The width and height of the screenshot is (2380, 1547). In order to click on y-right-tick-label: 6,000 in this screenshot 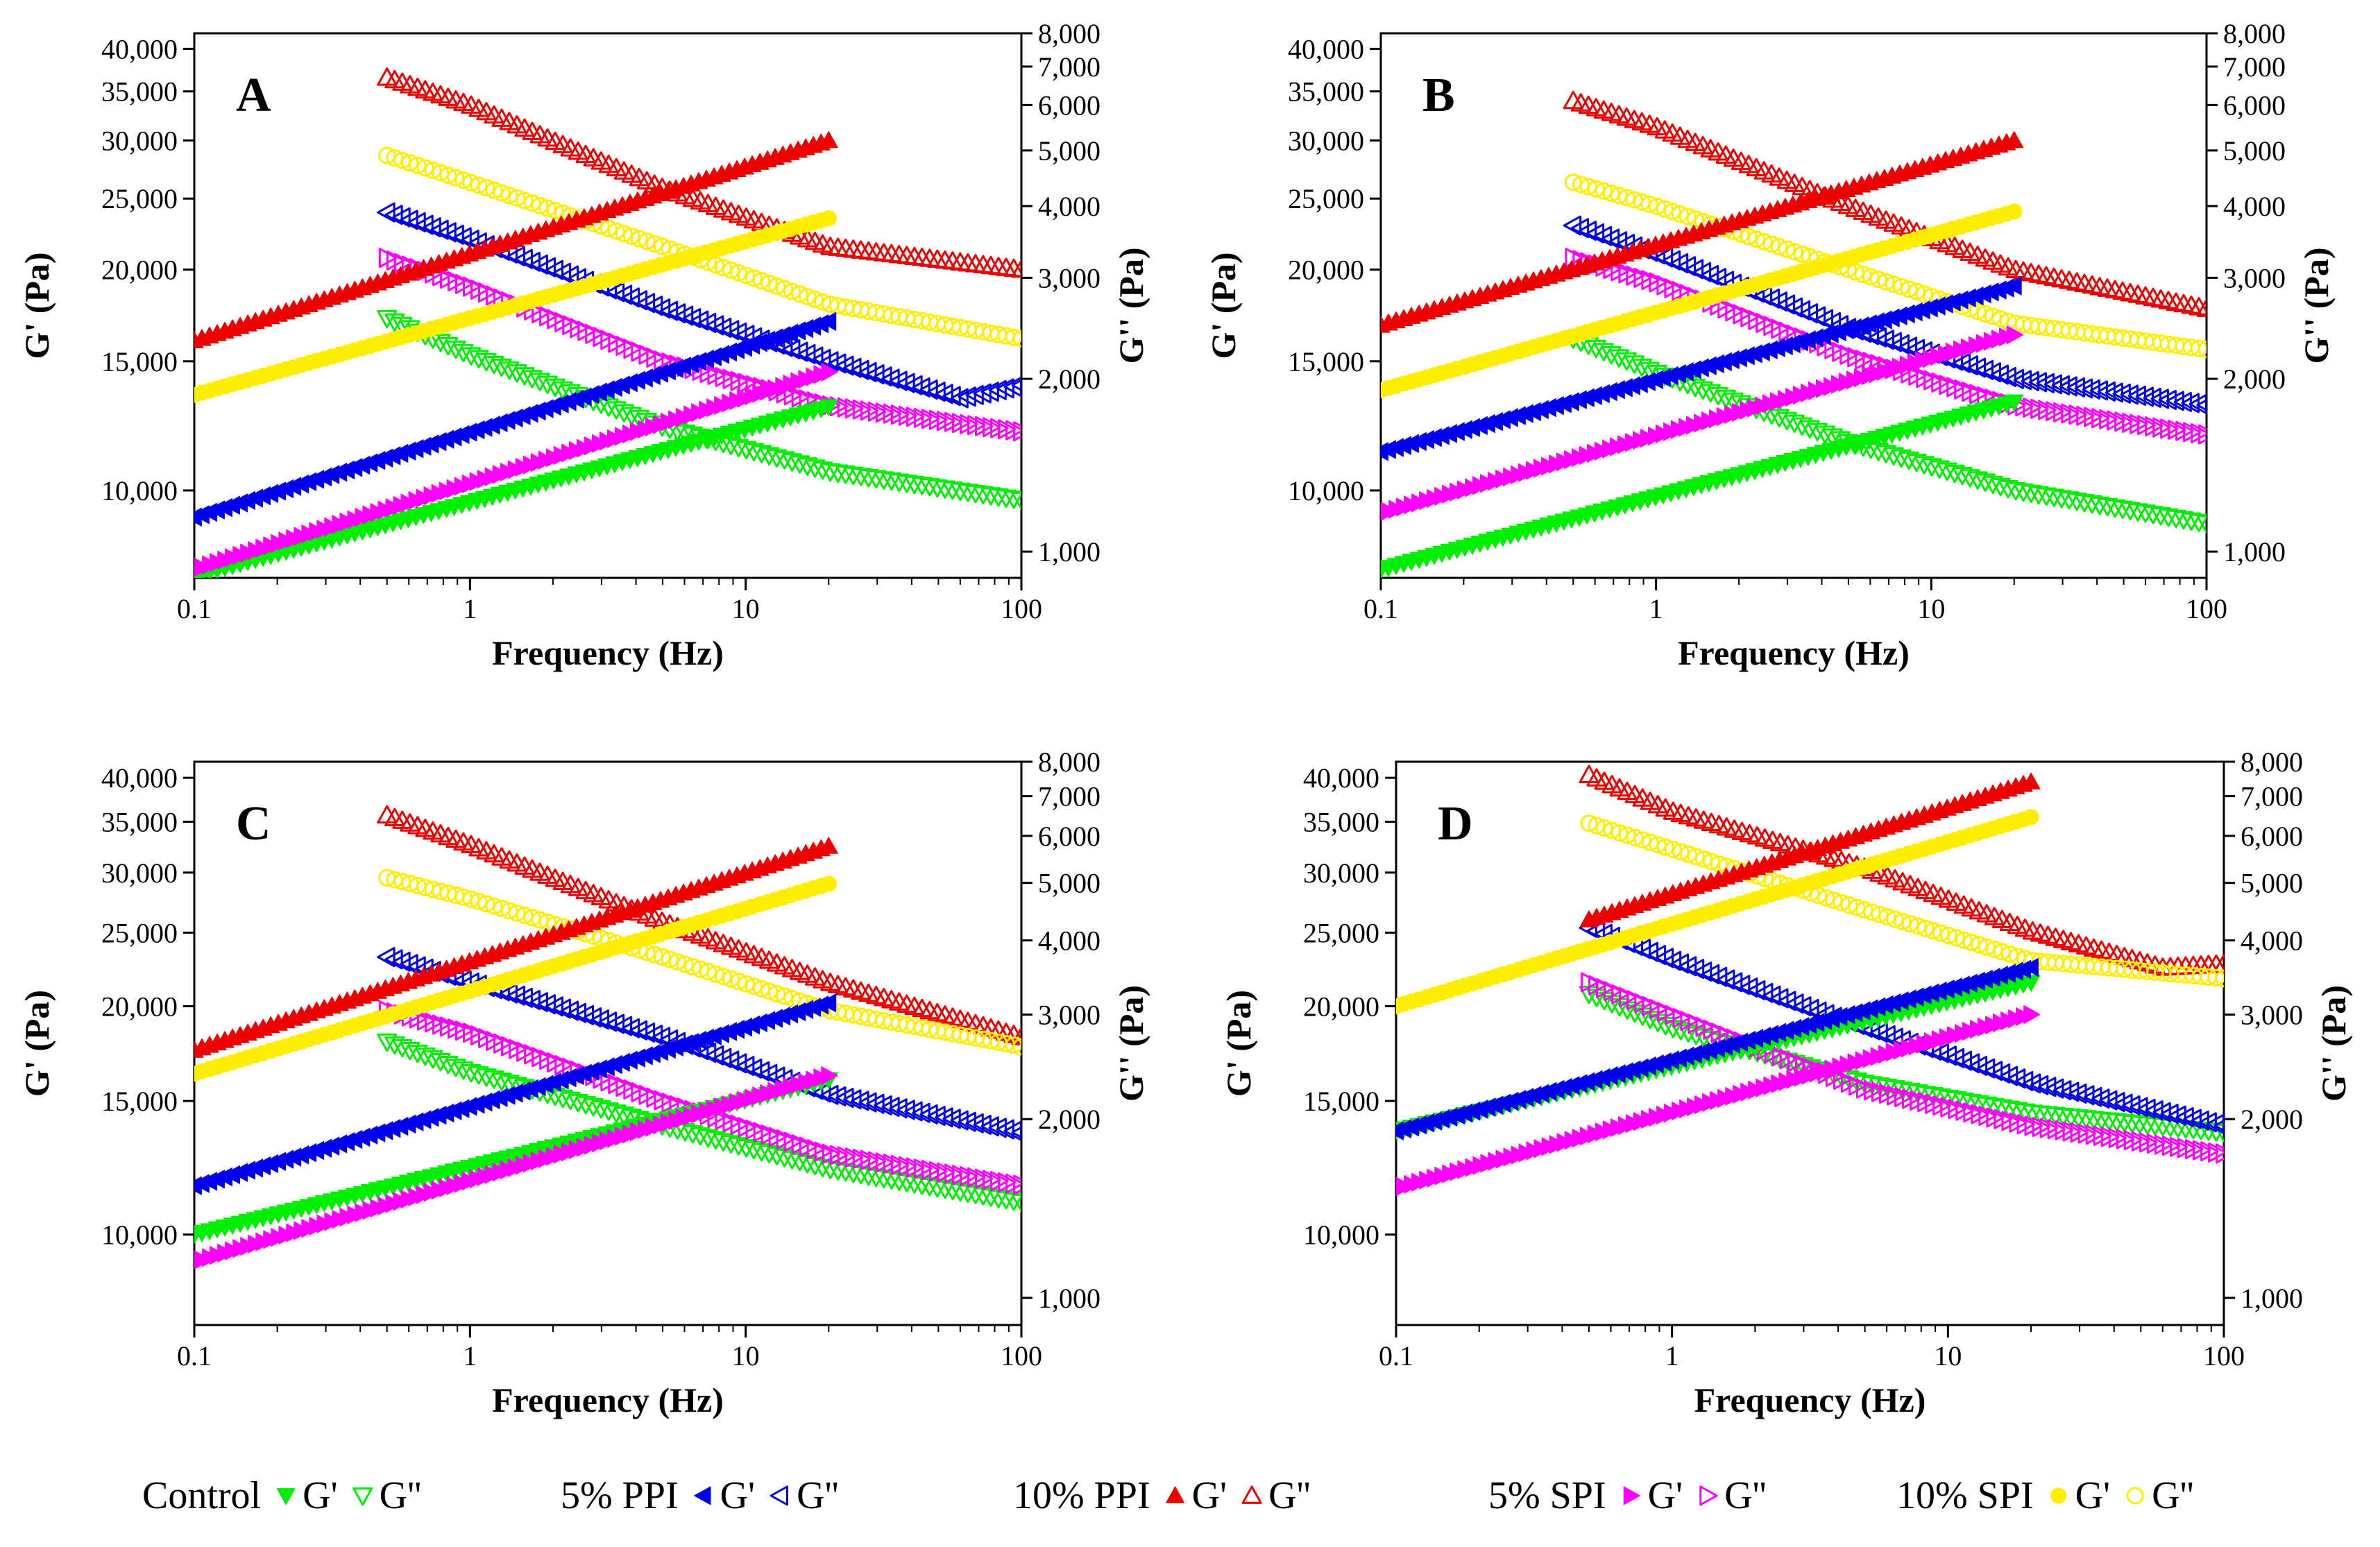, I will do `click(2254, 105)`.